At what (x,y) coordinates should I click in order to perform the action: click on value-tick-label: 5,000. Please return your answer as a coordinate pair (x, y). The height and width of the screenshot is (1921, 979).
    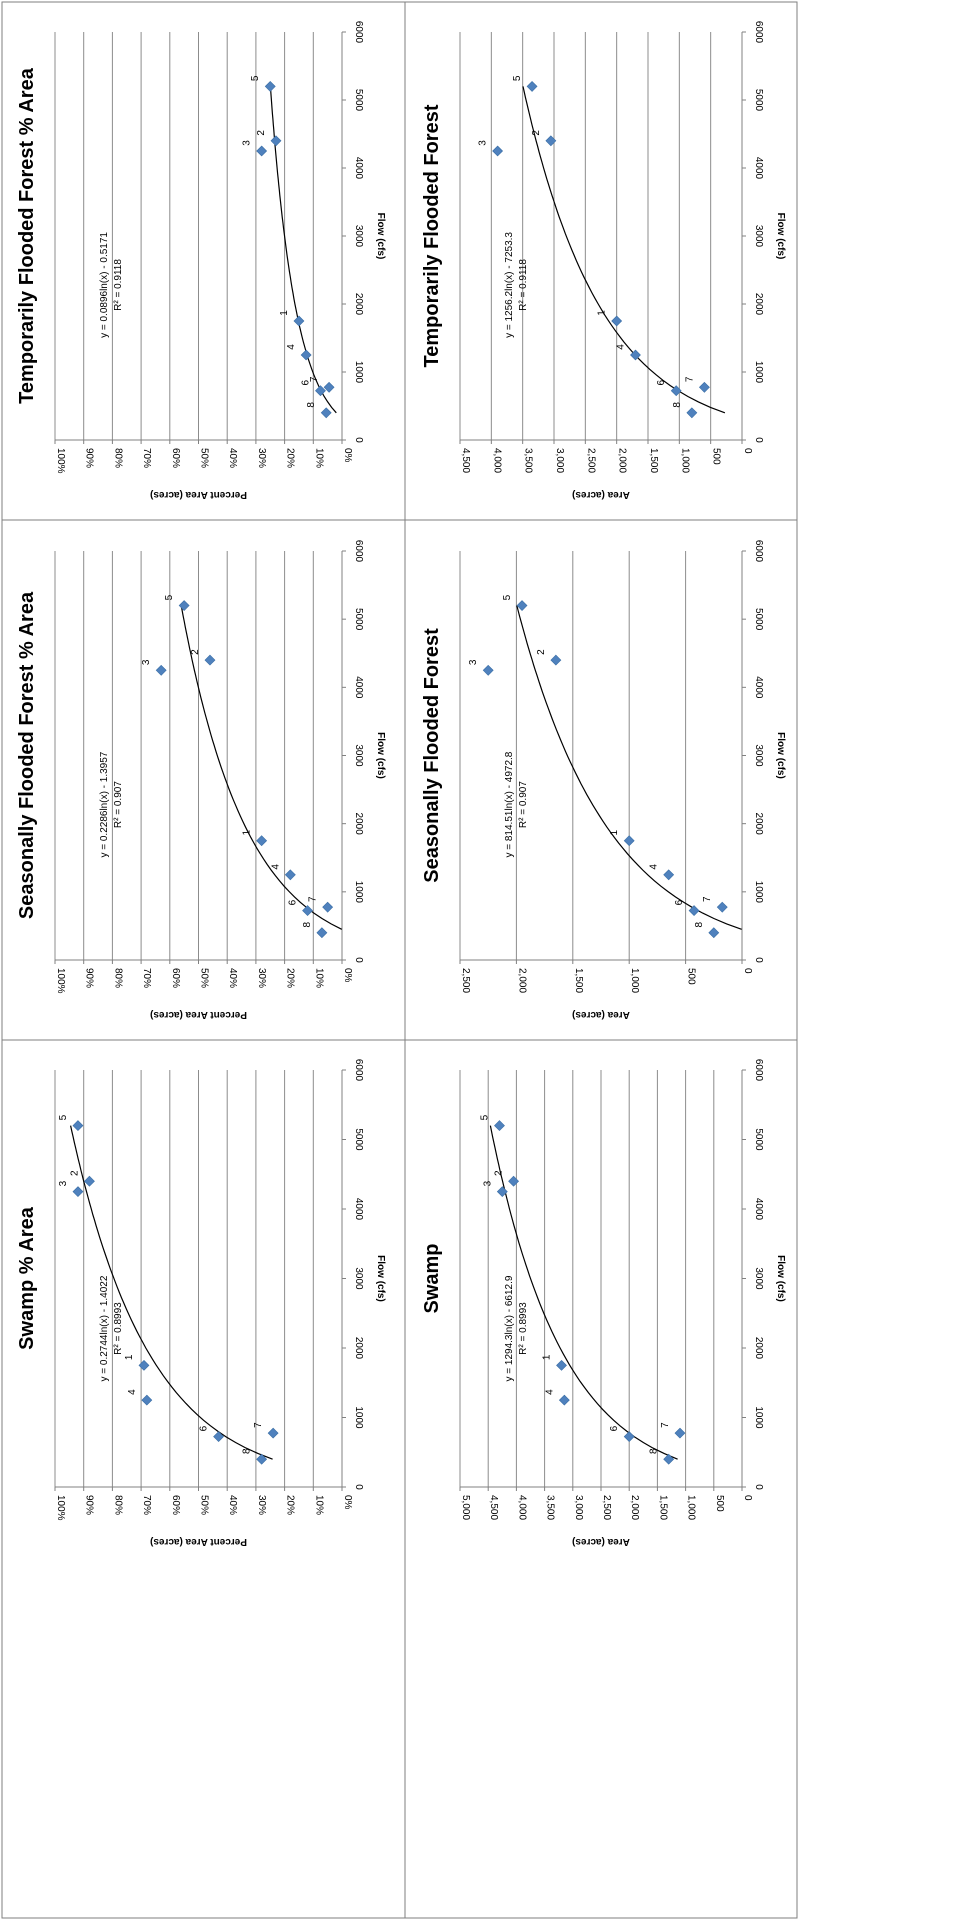
    Looking at the image, I should click on (465, 1507).